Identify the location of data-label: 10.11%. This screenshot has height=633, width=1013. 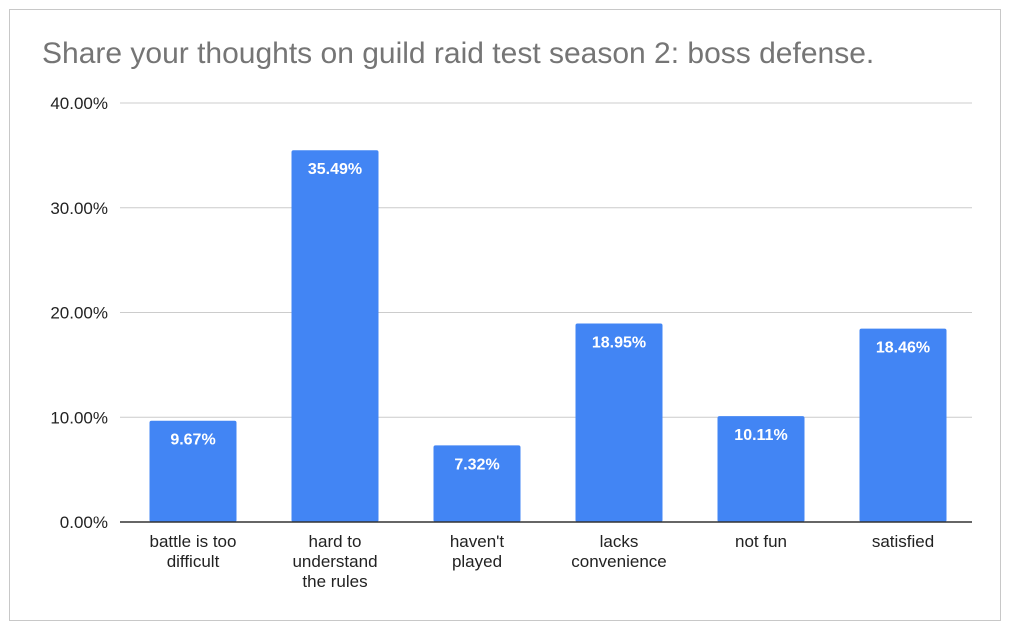
(760, 435).